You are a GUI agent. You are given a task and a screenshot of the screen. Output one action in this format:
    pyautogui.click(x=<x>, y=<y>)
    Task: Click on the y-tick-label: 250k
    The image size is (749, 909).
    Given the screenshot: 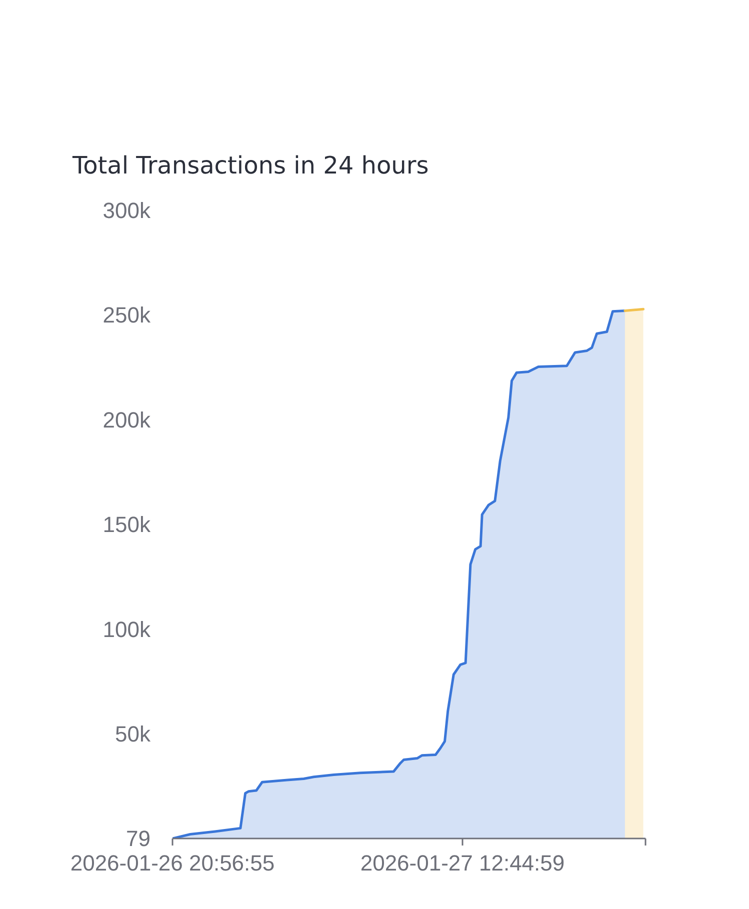 What is the action you would take?
    pyautogui.click(x=127, y=315)
    